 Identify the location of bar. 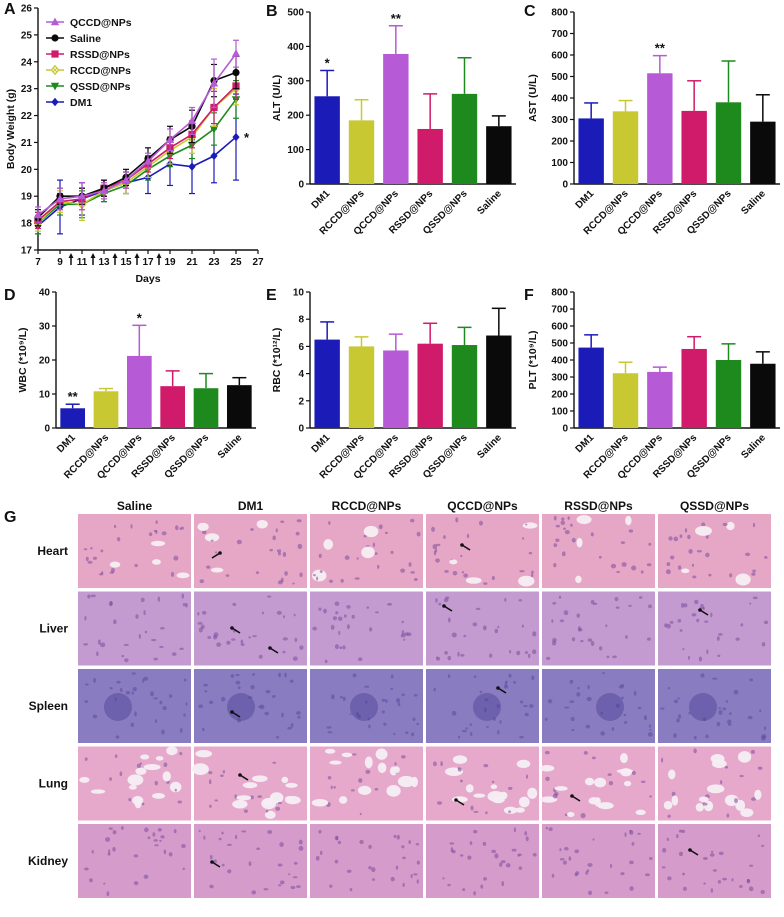
(625, 400).